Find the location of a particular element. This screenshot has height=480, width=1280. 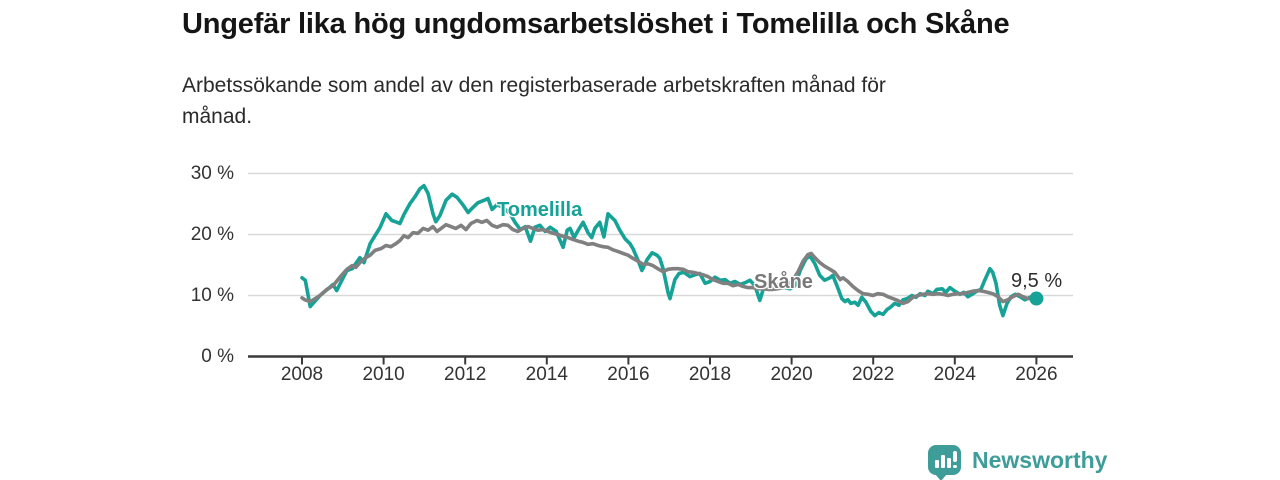

newsworthy-brand: Newsworthy is located at coordinates (1018, 460).